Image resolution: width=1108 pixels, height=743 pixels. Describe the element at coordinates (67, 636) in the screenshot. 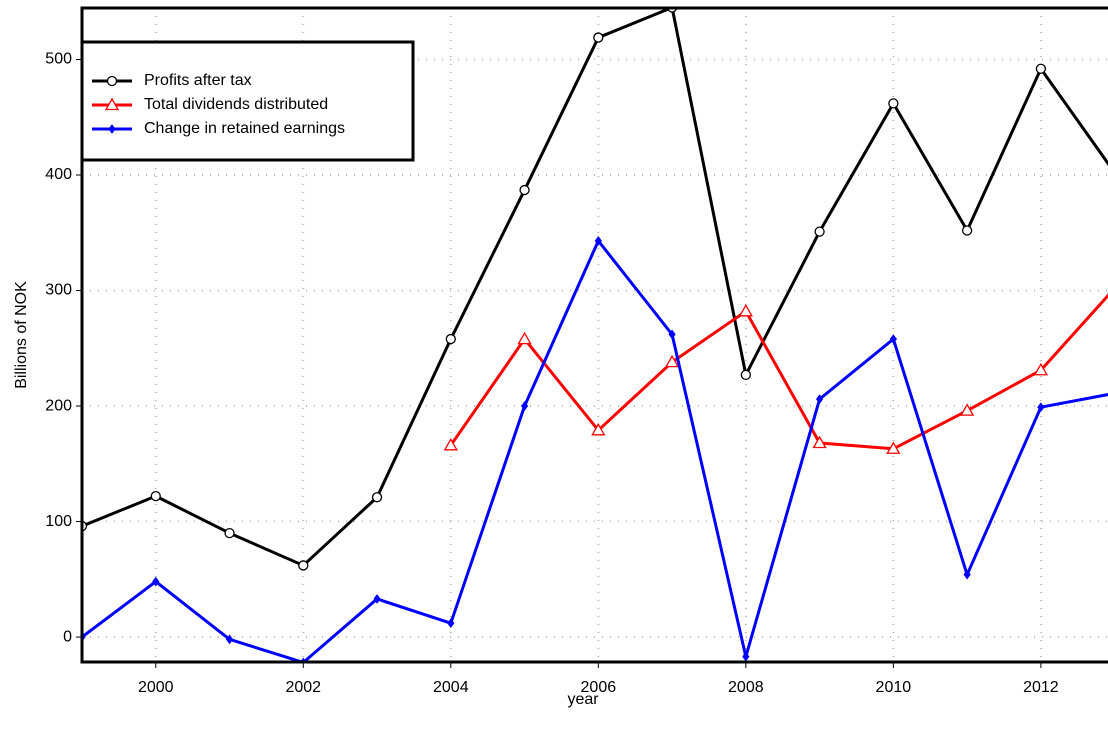

I see `y-tick-label: 0` at that location.